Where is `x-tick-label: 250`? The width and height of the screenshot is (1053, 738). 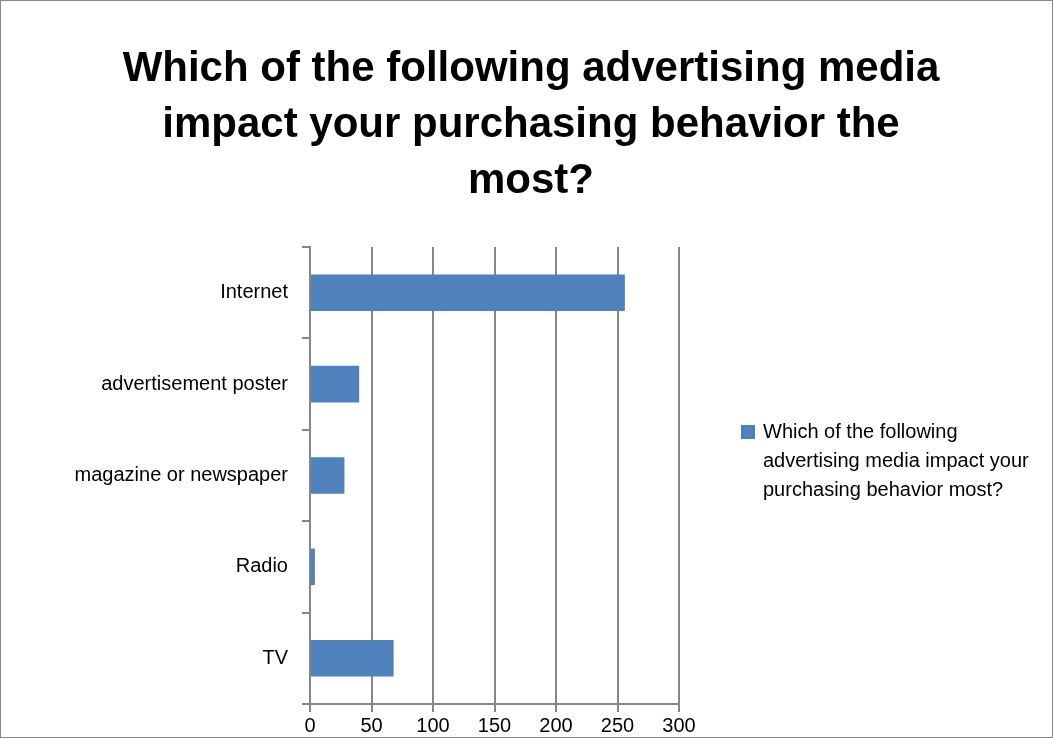 x-tick-label: 250 is located at coordinates (617, 724).